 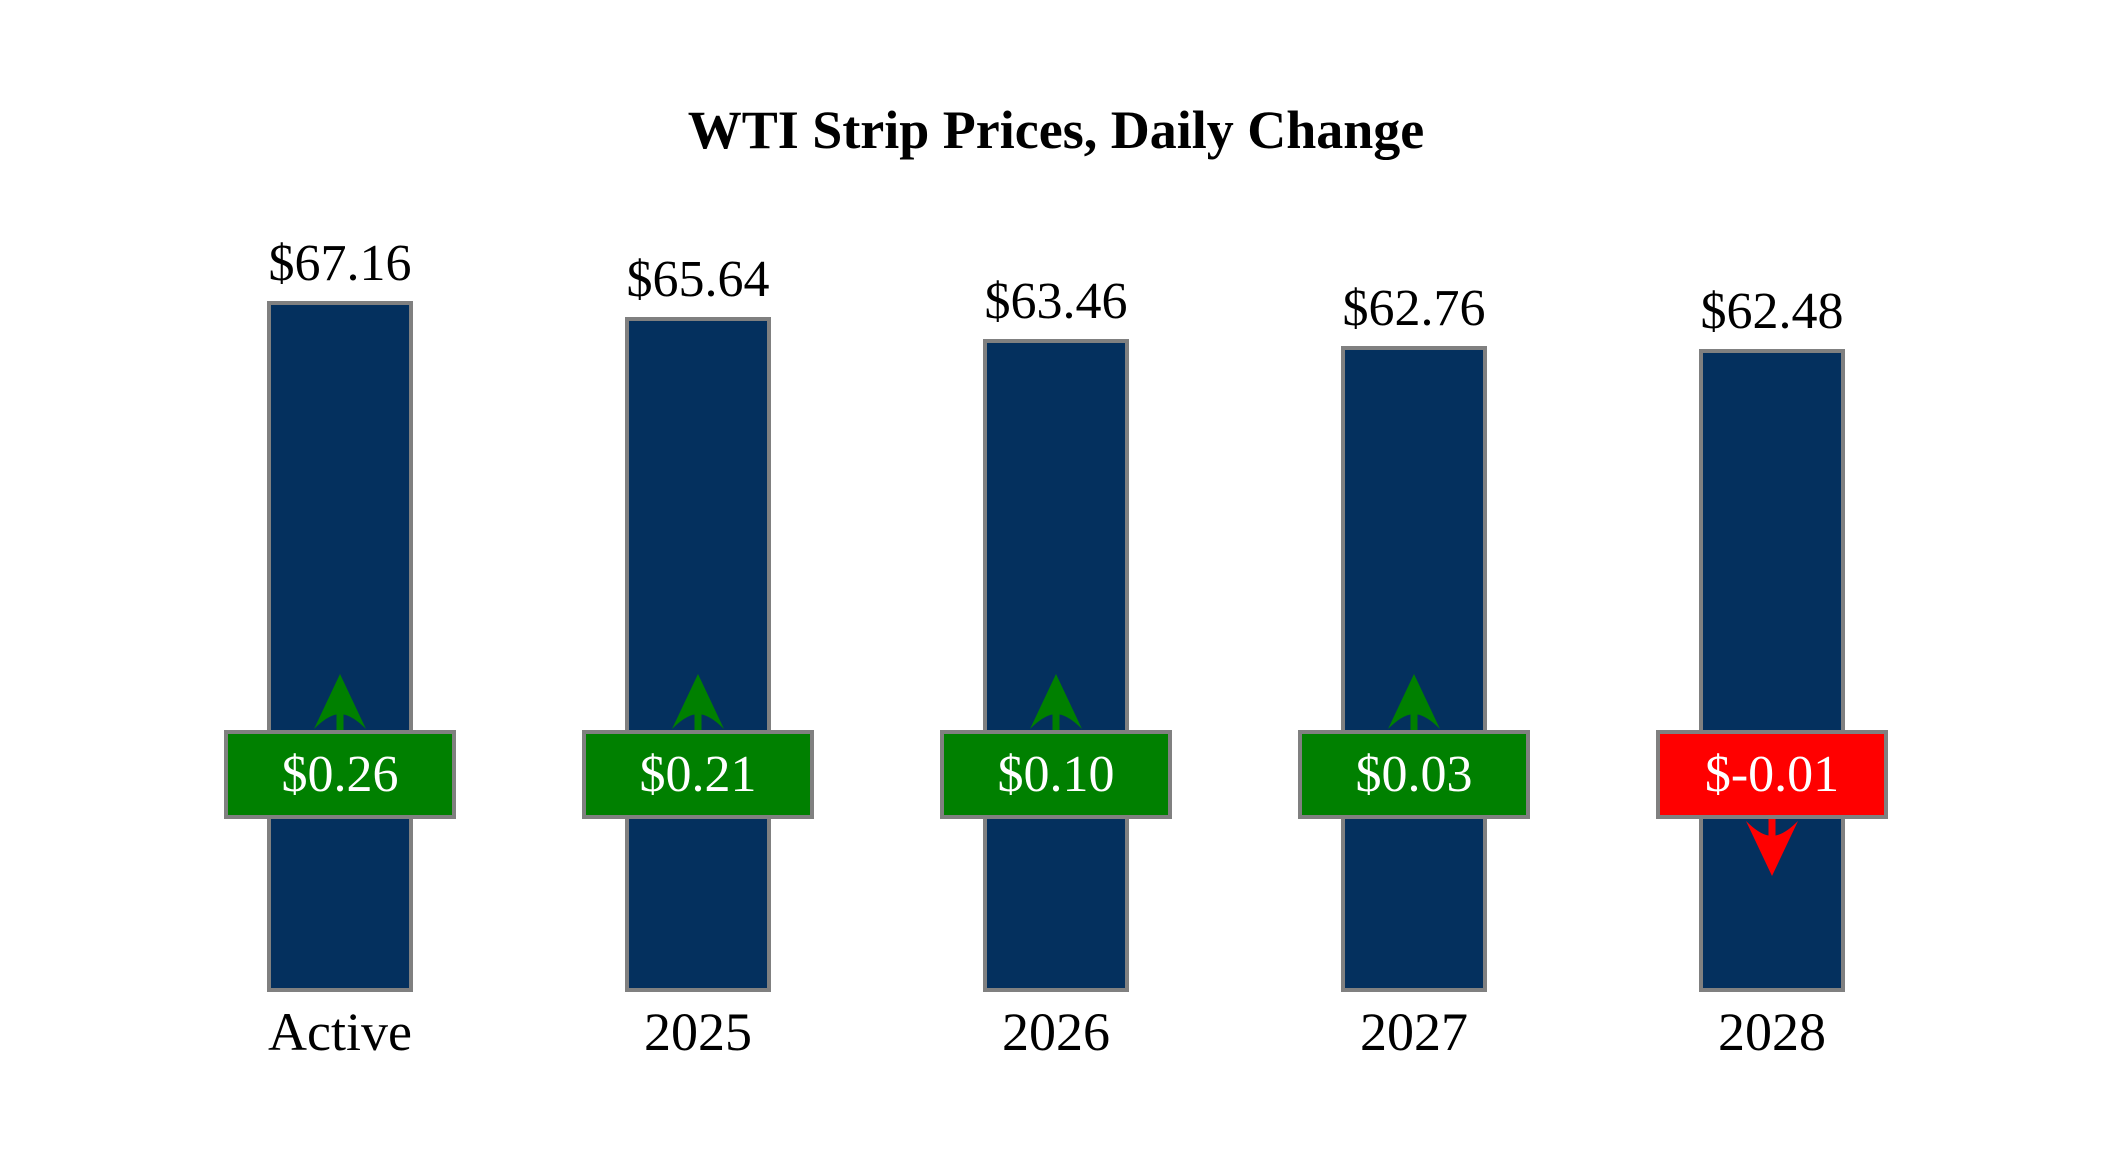 I want to click on category-label: 2025, so click(x=698, y=1032).